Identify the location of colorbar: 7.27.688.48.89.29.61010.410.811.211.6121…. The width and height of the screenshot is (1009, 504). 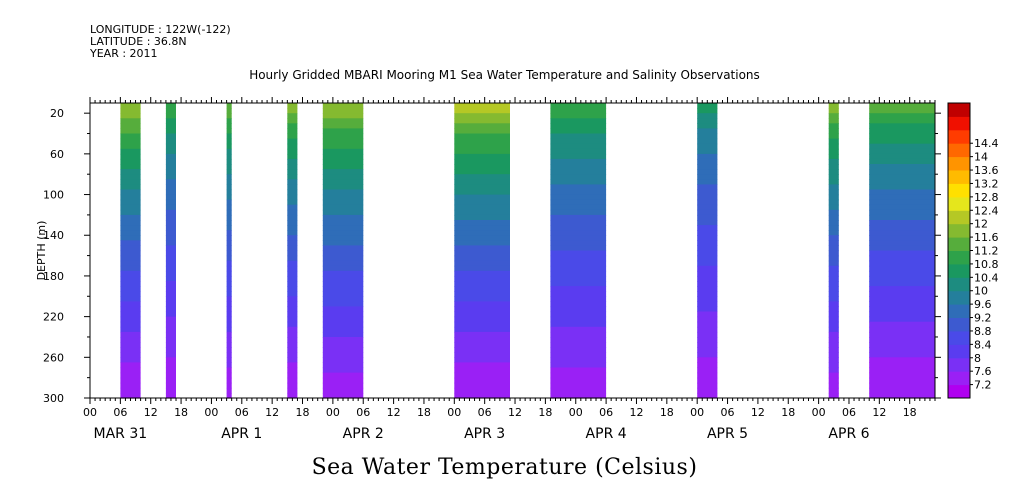
(973, 250).